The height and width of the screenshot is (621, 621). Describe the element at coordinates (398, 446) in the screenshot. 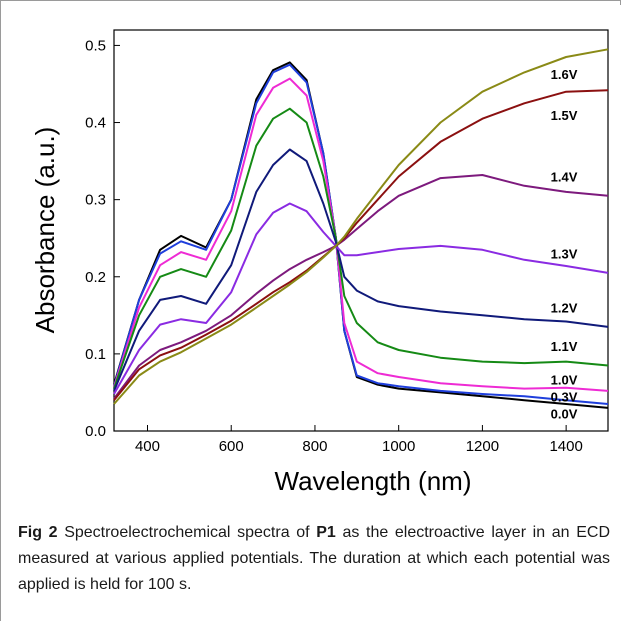

I see `x-tick-label: 1000` at that location.